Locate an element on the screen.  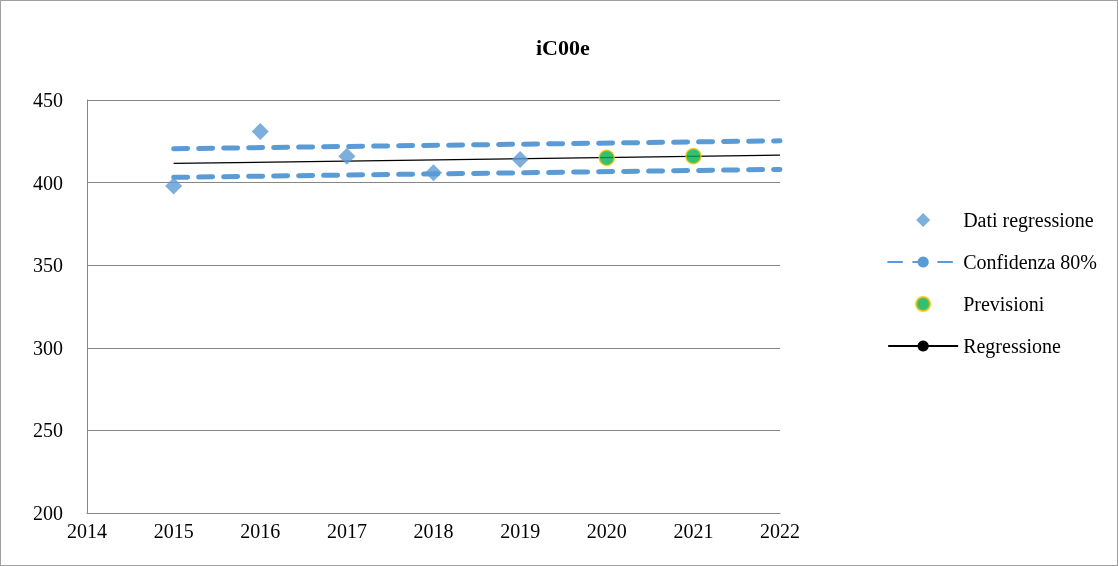
legend-label: Previsioni is located at coordinates (1004, 304).